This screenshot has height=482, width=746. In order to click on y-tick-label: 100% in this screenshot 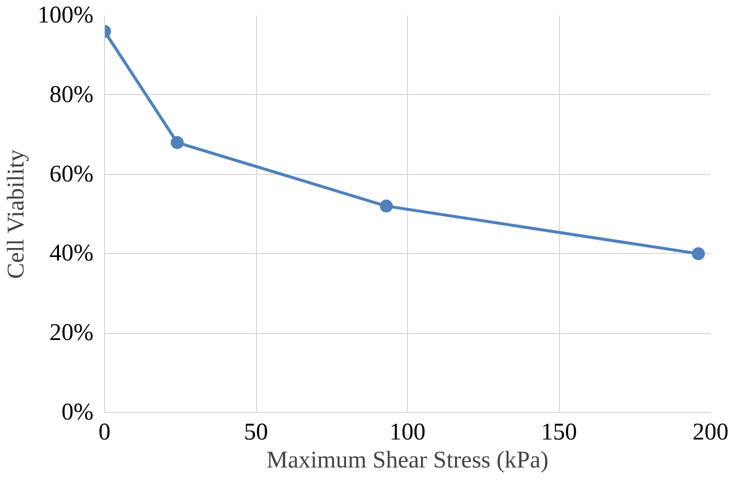, I will do `click(66, 15)`.